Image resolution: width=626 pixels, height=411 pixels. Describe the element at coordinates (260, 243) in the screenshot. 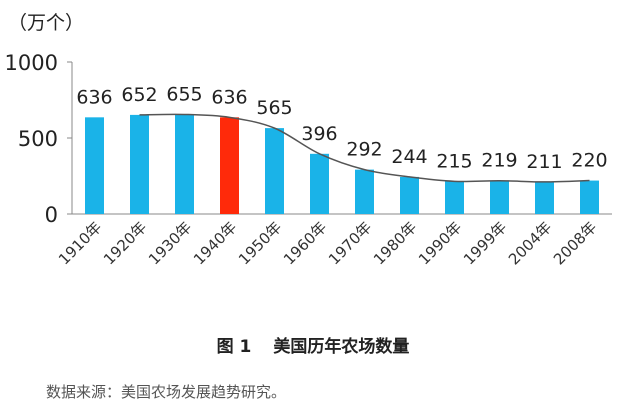

I see `x-tick-label: 1950年` at that location.